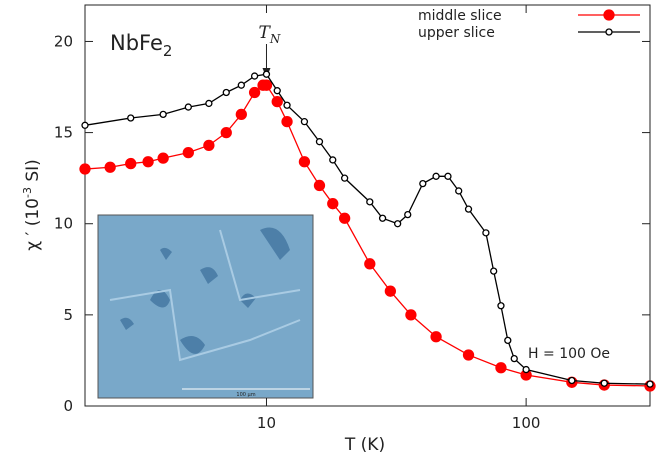 This screenshot has width=656, height=468. Describe the element at coordinates (526, 423) in the screenshot. I see `x-tick-label: 100` at that location.